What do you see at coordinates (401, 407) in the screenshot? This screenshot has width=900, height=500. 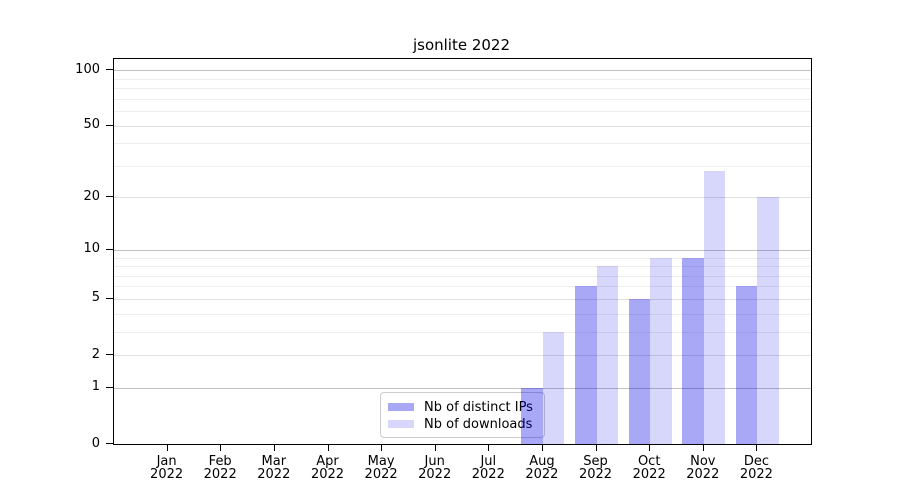 I see `legend-swatch-distinct-ips` at bounding box center [401, 407].